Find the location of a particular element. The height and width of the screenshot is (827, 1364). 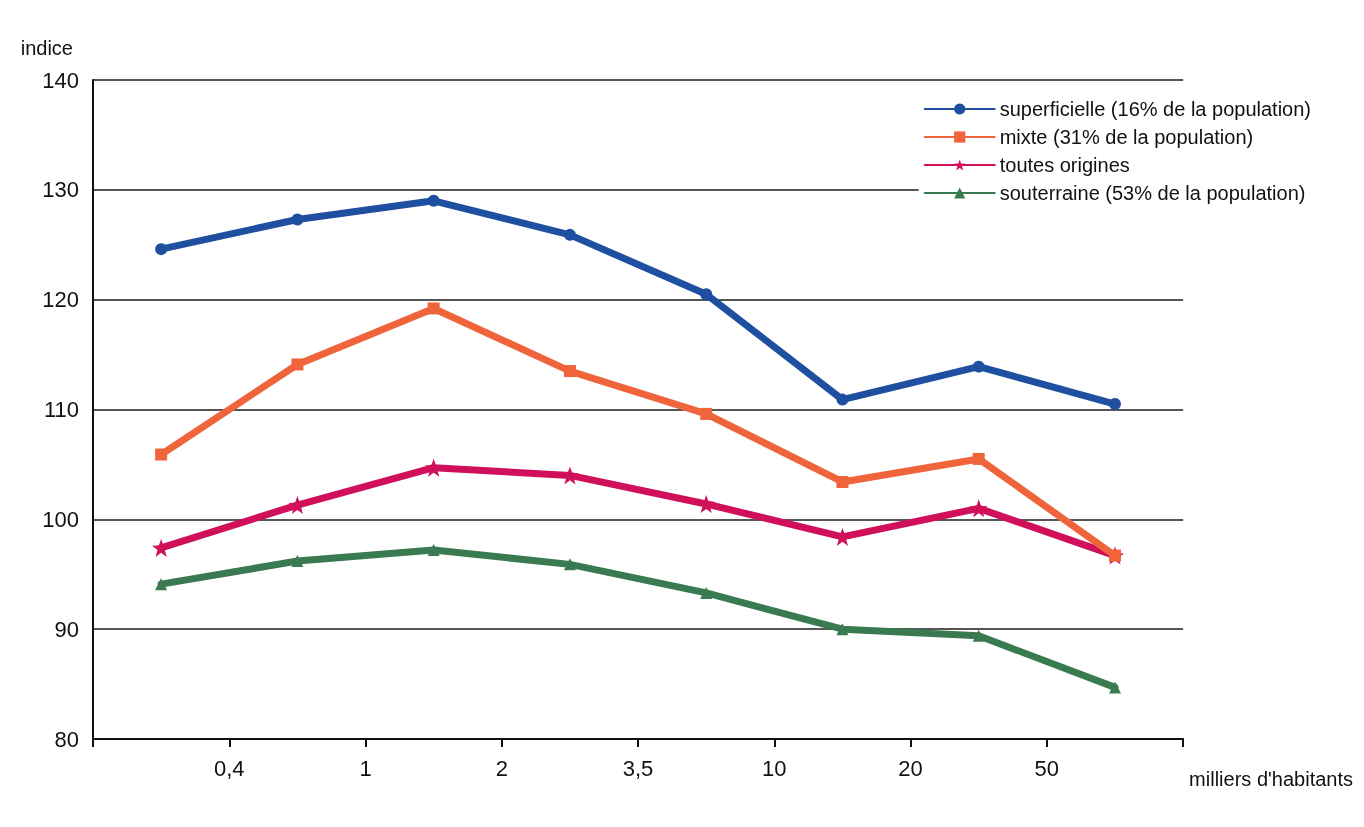

legend-label: superficielle (16% de la population) is located at coordinates (1155, 109).